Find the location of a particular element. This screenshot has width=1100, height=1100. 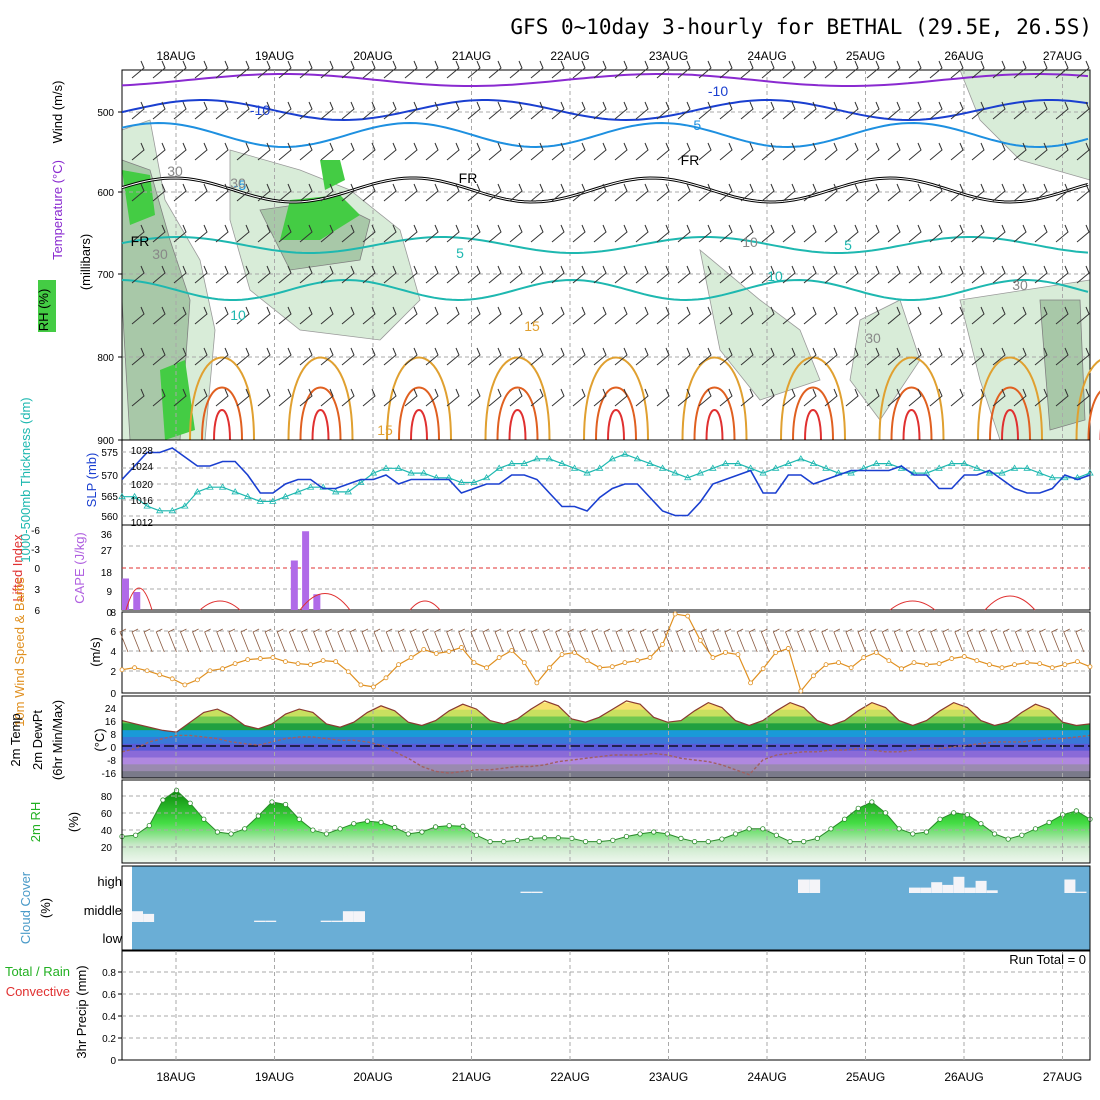

contour-label: FR is located at coordinates (468, 178).